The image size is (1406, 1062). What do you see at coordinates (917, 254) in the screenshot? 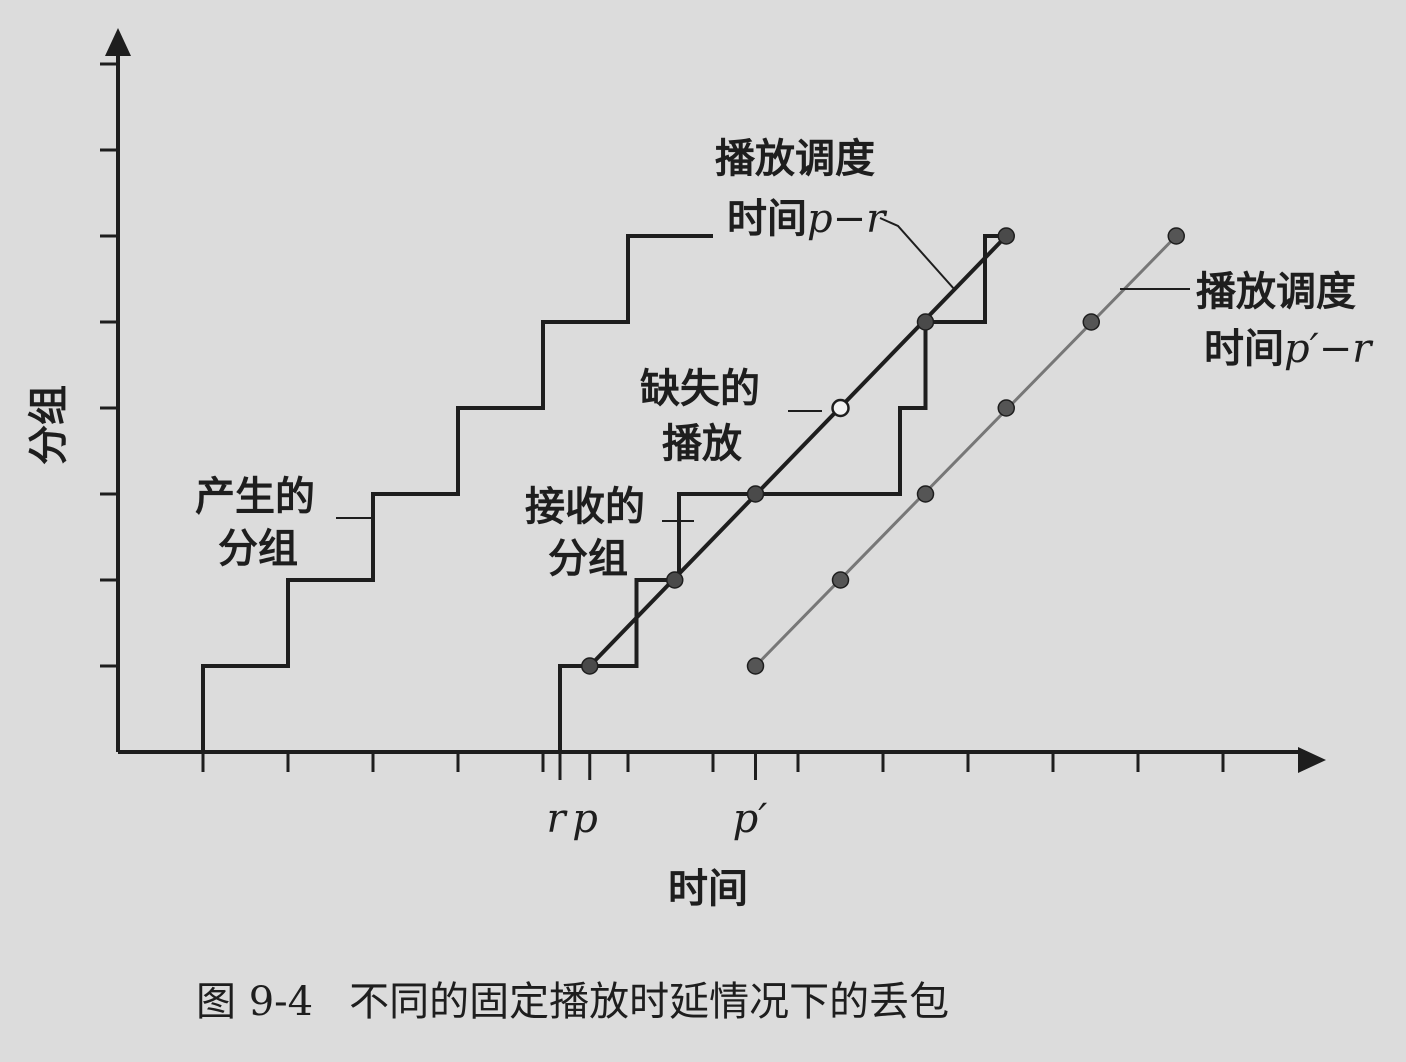
I see `schedule1-leader` at bounding box center [917, 254].